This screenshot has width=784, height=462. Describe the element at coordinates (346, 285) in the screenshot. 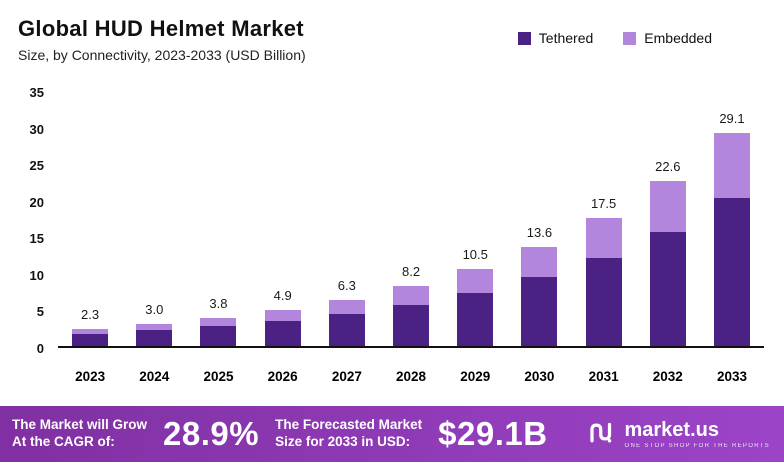

I see `bar-total-label: 6.3` at that location.